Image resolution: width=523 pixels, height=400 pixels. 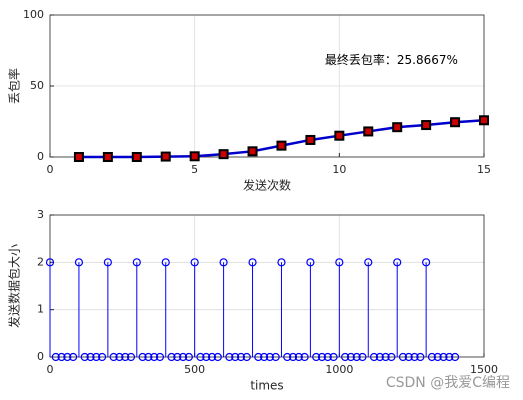 I want to click on y-axis-label: 丢包率, so click(x=14, y=86).